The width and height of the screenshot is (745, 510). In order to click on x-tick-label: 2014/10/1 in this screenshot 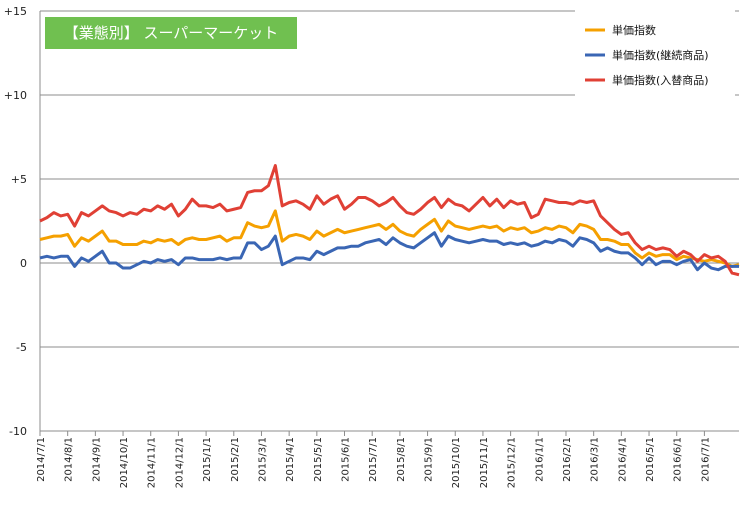, I will do `click(124, 462)`.